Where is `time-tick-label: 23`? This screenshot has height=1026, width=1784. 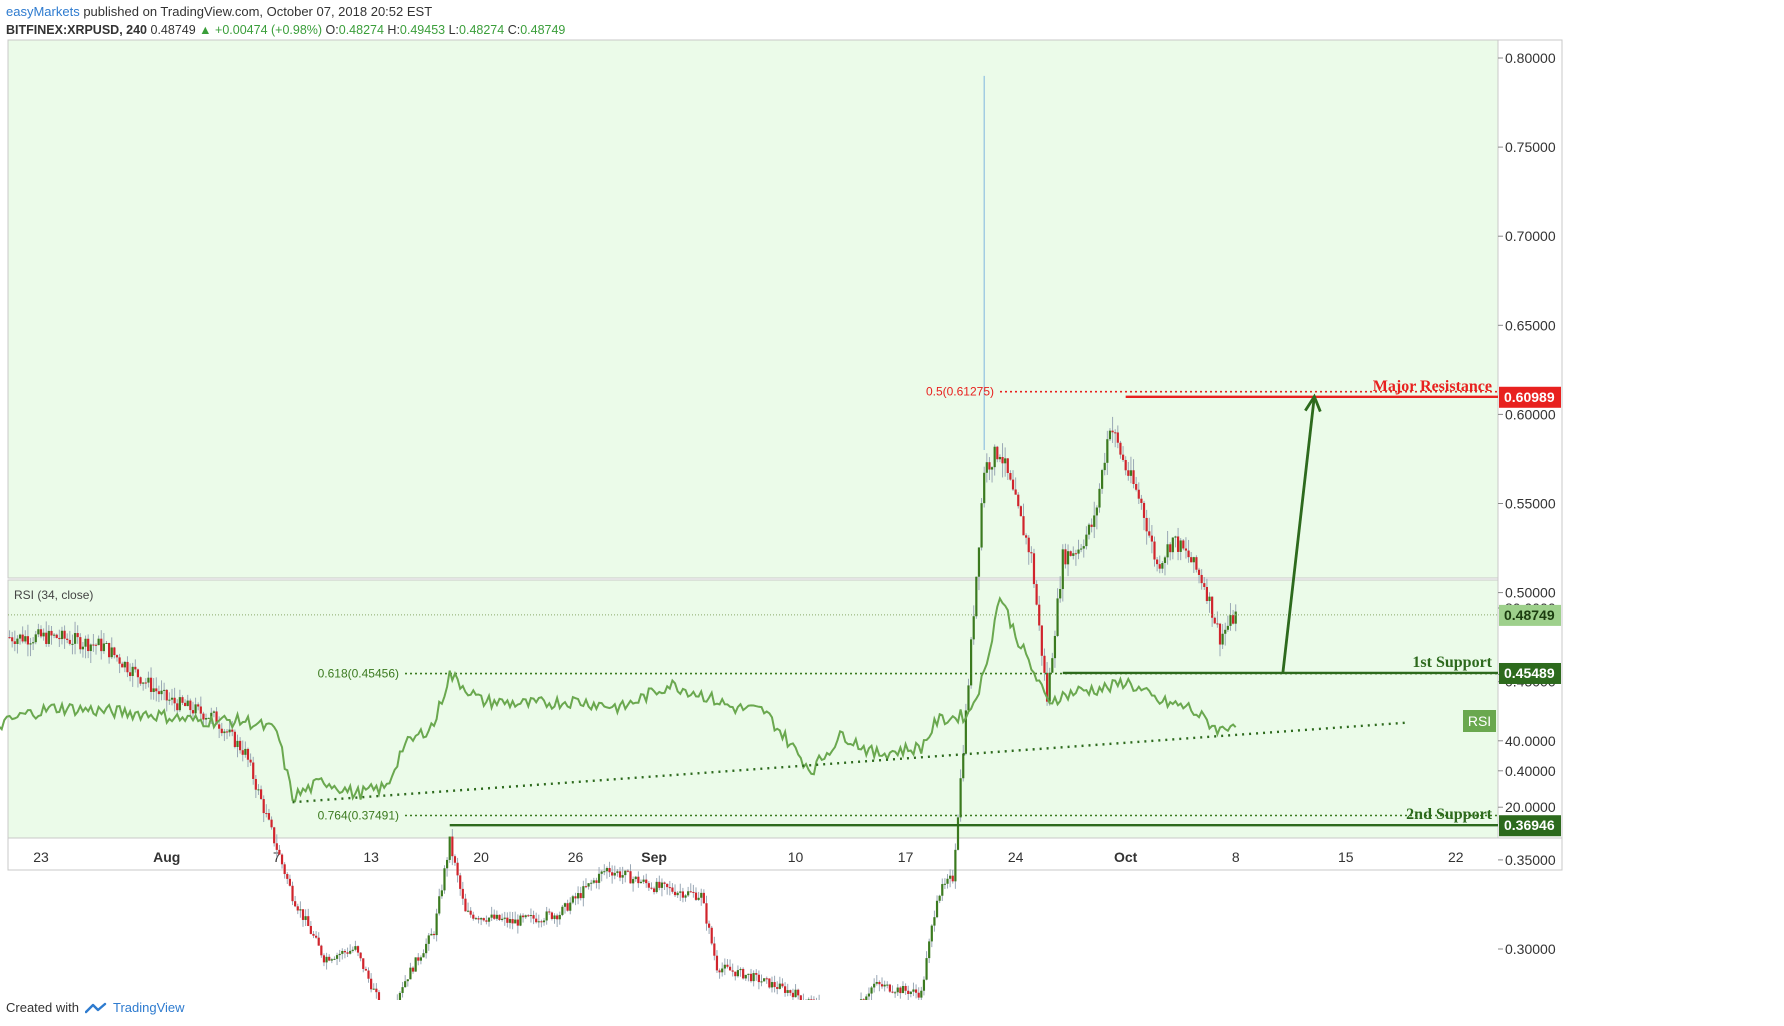 time-tick-label: 23 is located at coordinates (41, 857).